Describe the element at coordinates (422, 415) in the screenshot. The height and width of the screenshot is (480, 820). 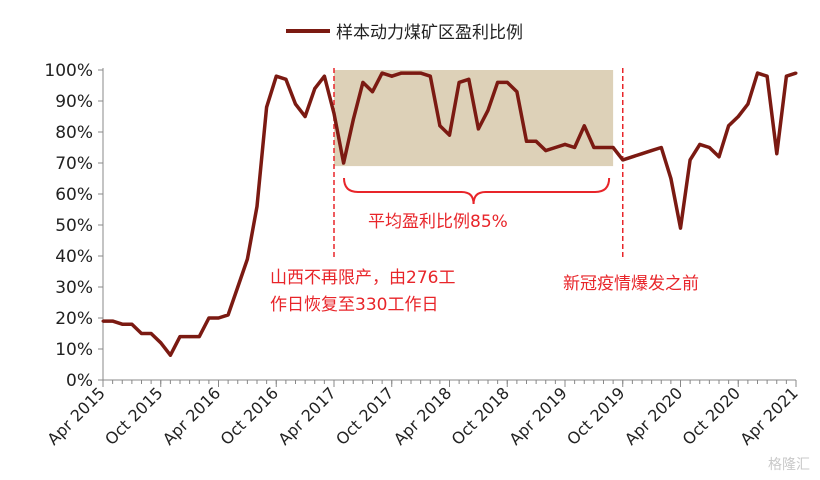
I see `x-tick-label: Apr 2018` at that location.